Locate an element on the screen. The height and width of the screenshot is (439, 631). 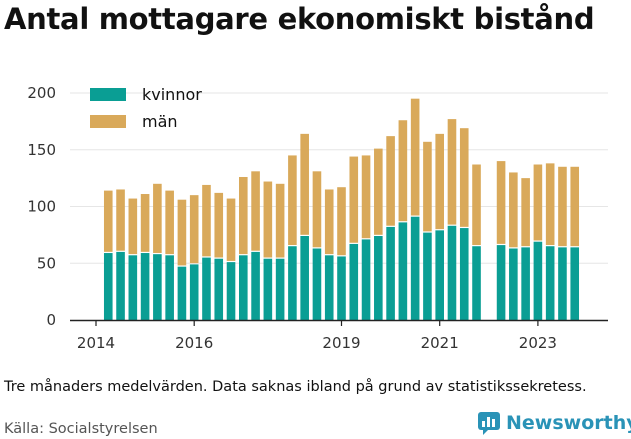
brand-name: Newsworthy is located at coordinates (568, 423).